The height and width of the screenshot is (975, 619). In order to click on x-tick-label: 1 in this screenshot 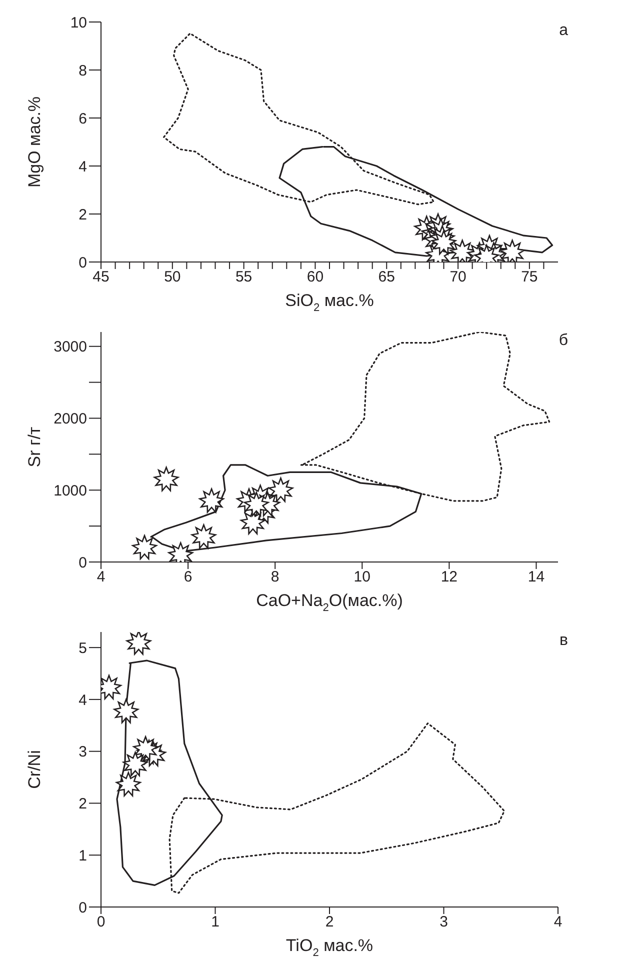, I will do `click(215, 922)`.